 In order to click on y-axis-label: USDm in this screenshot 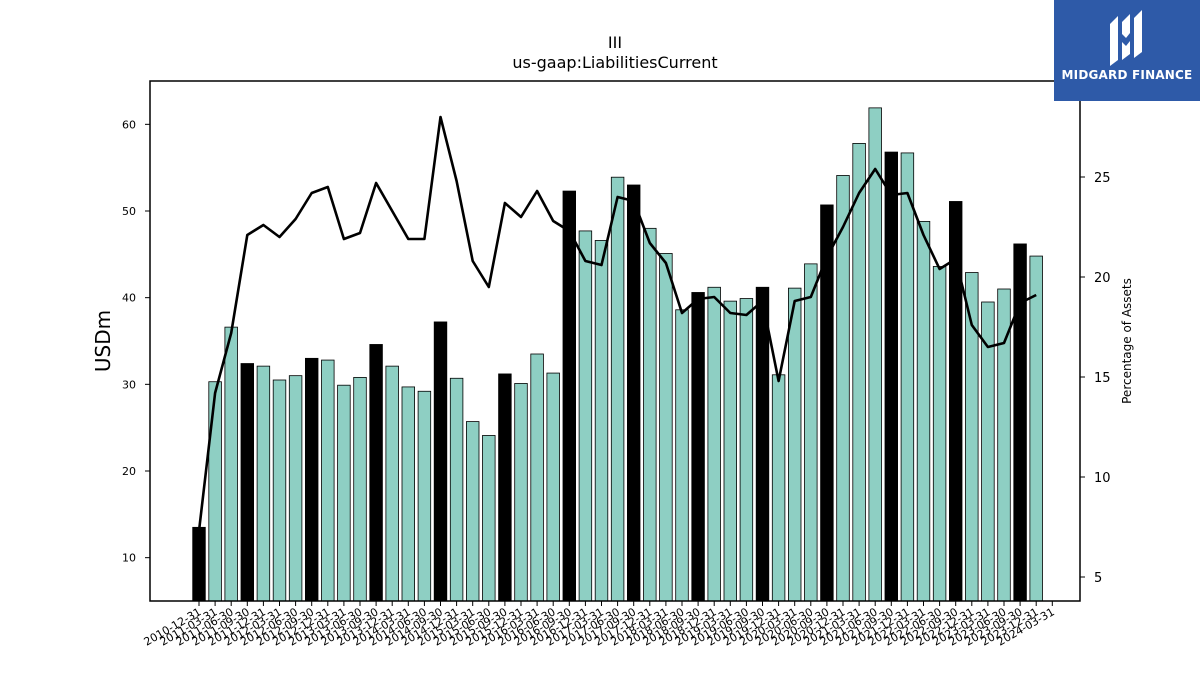, I will do `click(103, 341)`.